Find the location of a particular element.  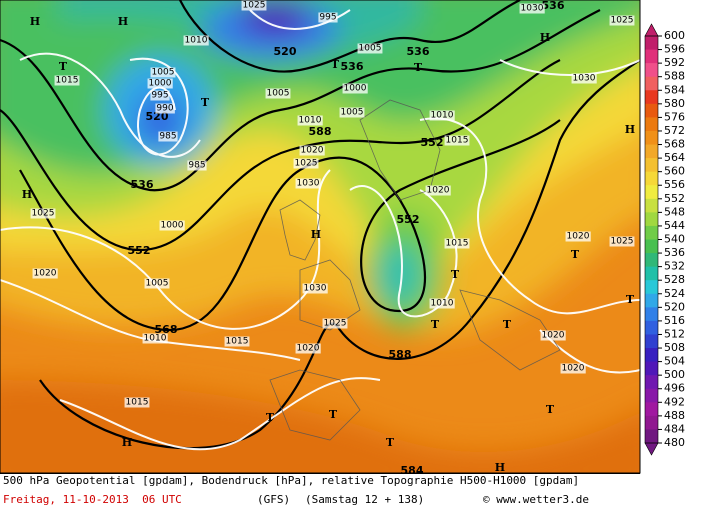

colorbar-label: 492 is located at coordinates (674, 401).